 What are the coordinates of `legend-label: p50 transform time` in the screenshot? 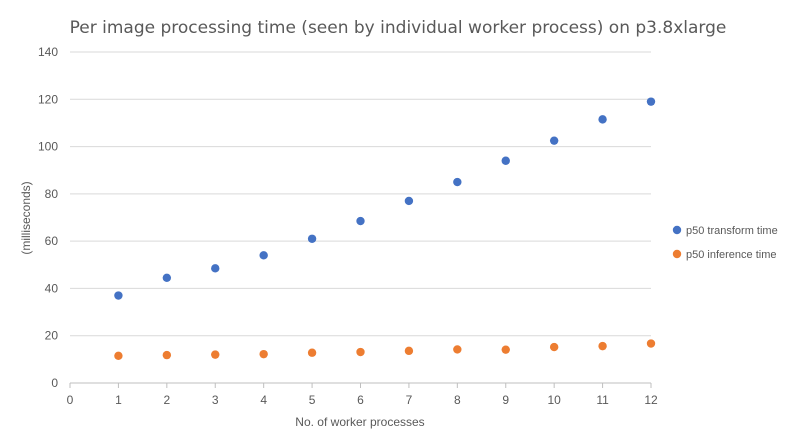 It's located at (732, 231).